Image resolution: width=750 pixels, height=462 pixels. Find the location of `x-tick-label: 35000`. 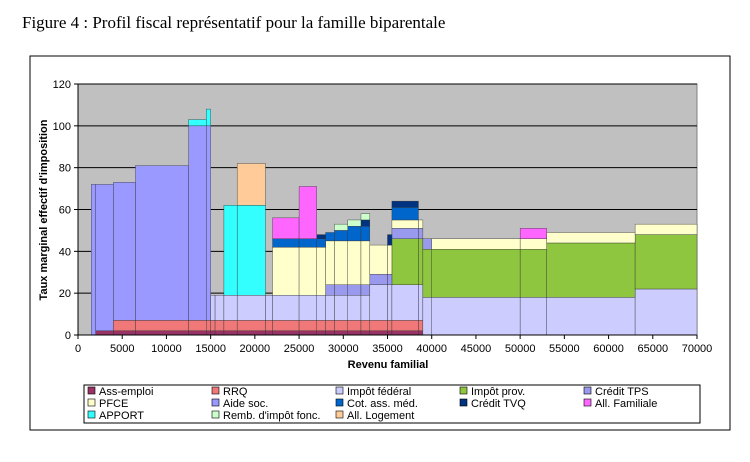

x-tick-label: 35000 is located at coordinates (387, 349).